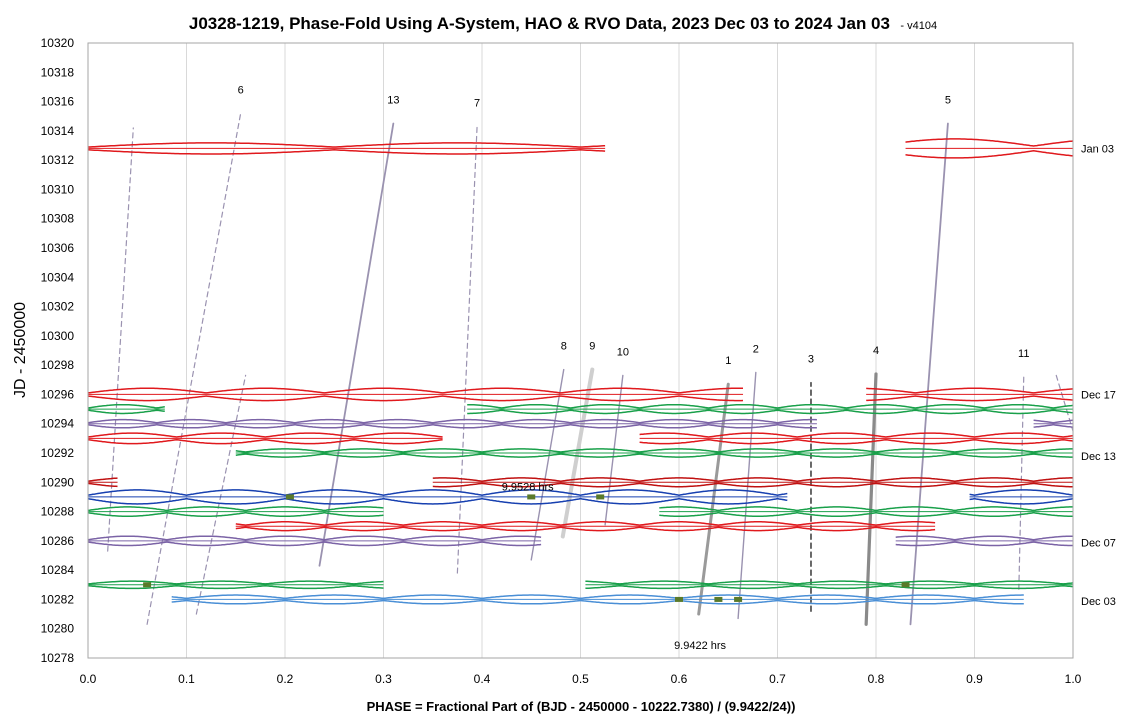 The width and height of the screenshot is (1127, 723). What do you see at coordinates (415, 398) in the screenshot?
I see `series-2-seg-0-lower` at bounding box center [415, 398].